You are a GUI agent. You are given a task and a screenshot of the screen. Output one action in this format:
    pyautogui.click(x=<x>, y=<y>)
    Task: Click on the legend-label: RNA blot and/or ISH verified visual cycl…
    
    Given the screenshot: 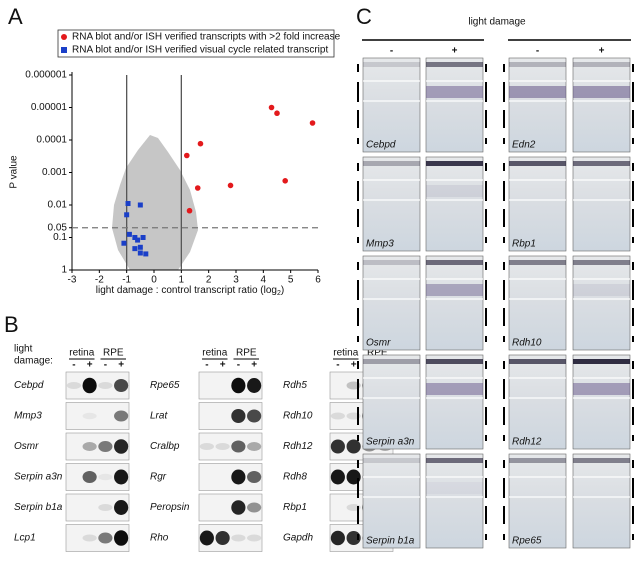 What is the action you would take?
    pyautogui.click(x=200, y=50)
    